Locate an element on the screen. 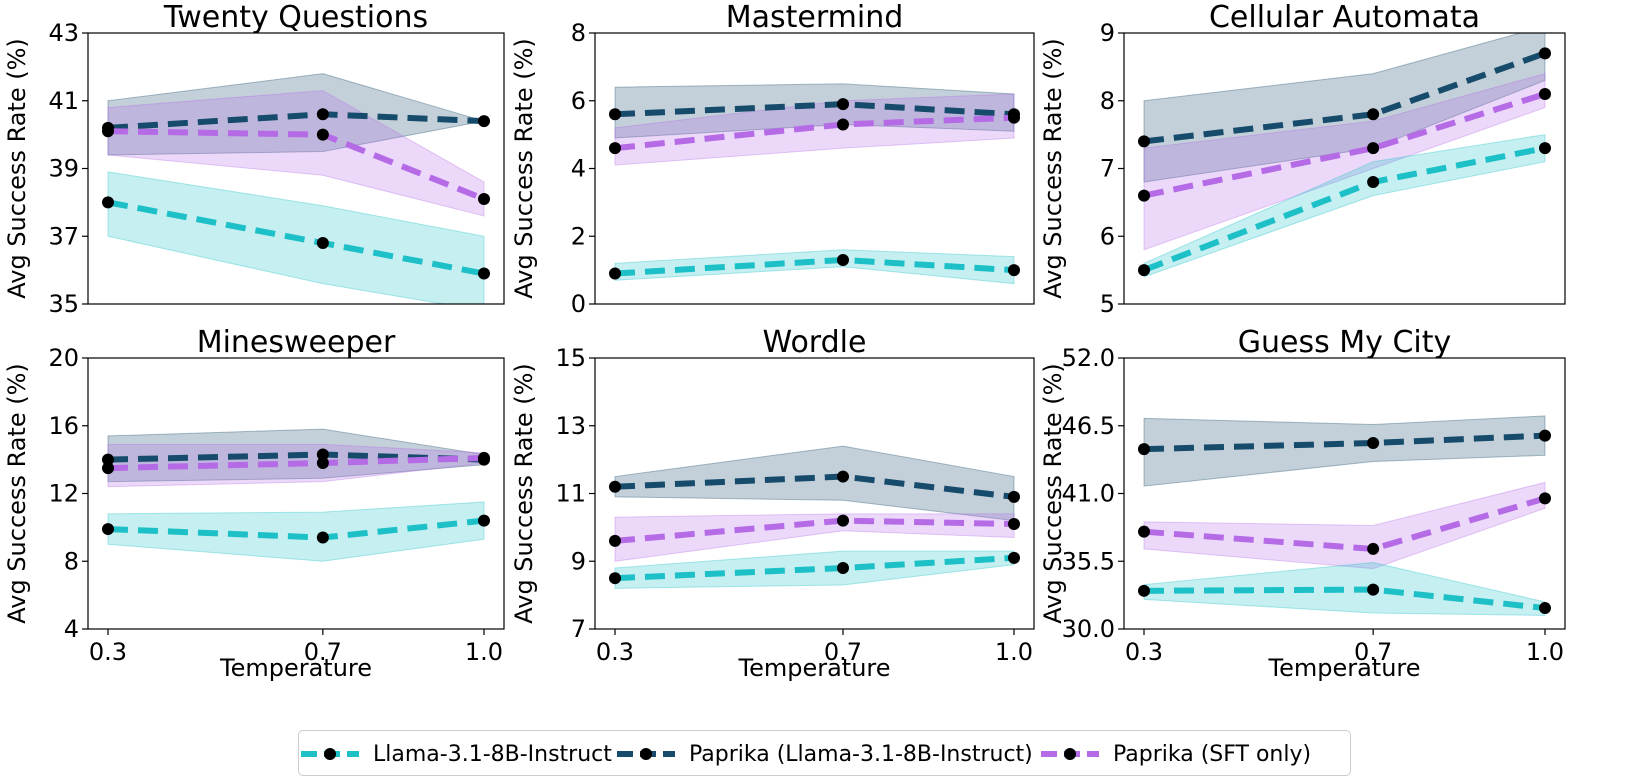  legend-label-llama: Llama-3.1-8B-Instruct is located at coordinates (492, 754).